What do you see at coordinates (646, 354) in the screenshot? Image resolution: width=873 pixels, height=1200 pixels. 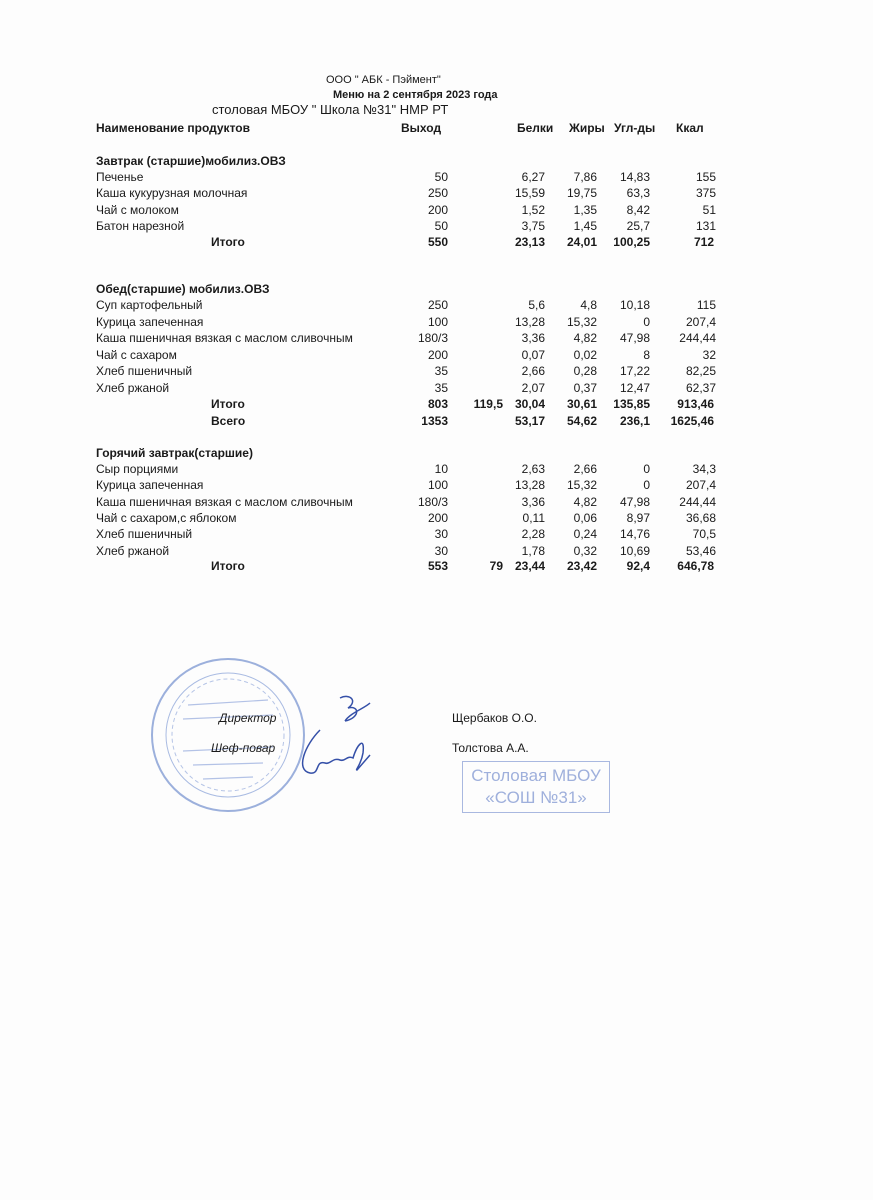 I see `carbs-cell: 8` at bounding box center [646, 354].